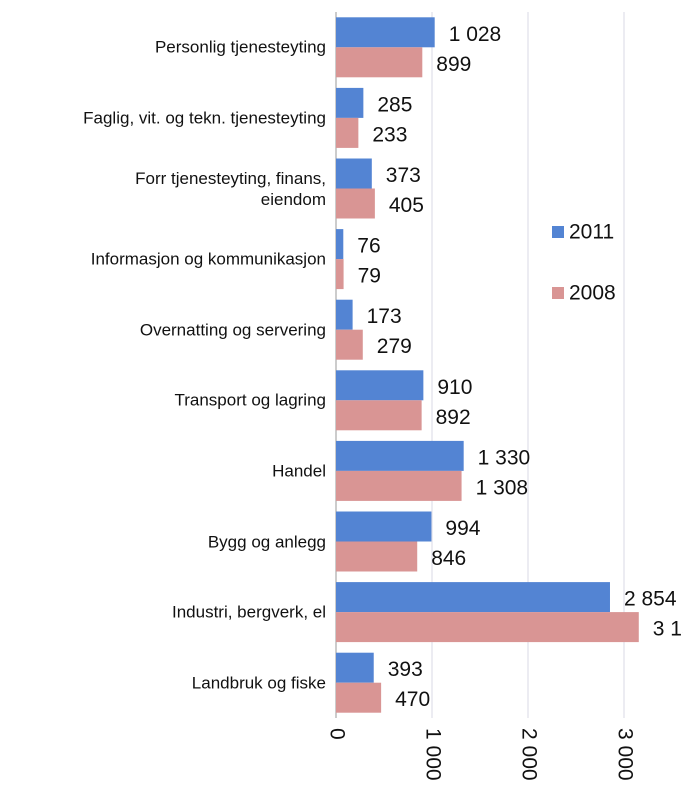  What do you see at coordinates (453, 64) in the screenshot?
I see `value-label: 899` at bounding box center [453, 64].